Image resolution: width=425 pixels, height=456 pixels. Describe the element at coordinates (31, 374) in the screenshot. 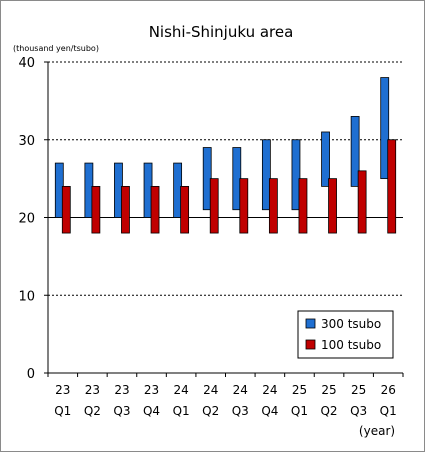

I see `y-tick-label: 0` at that location.